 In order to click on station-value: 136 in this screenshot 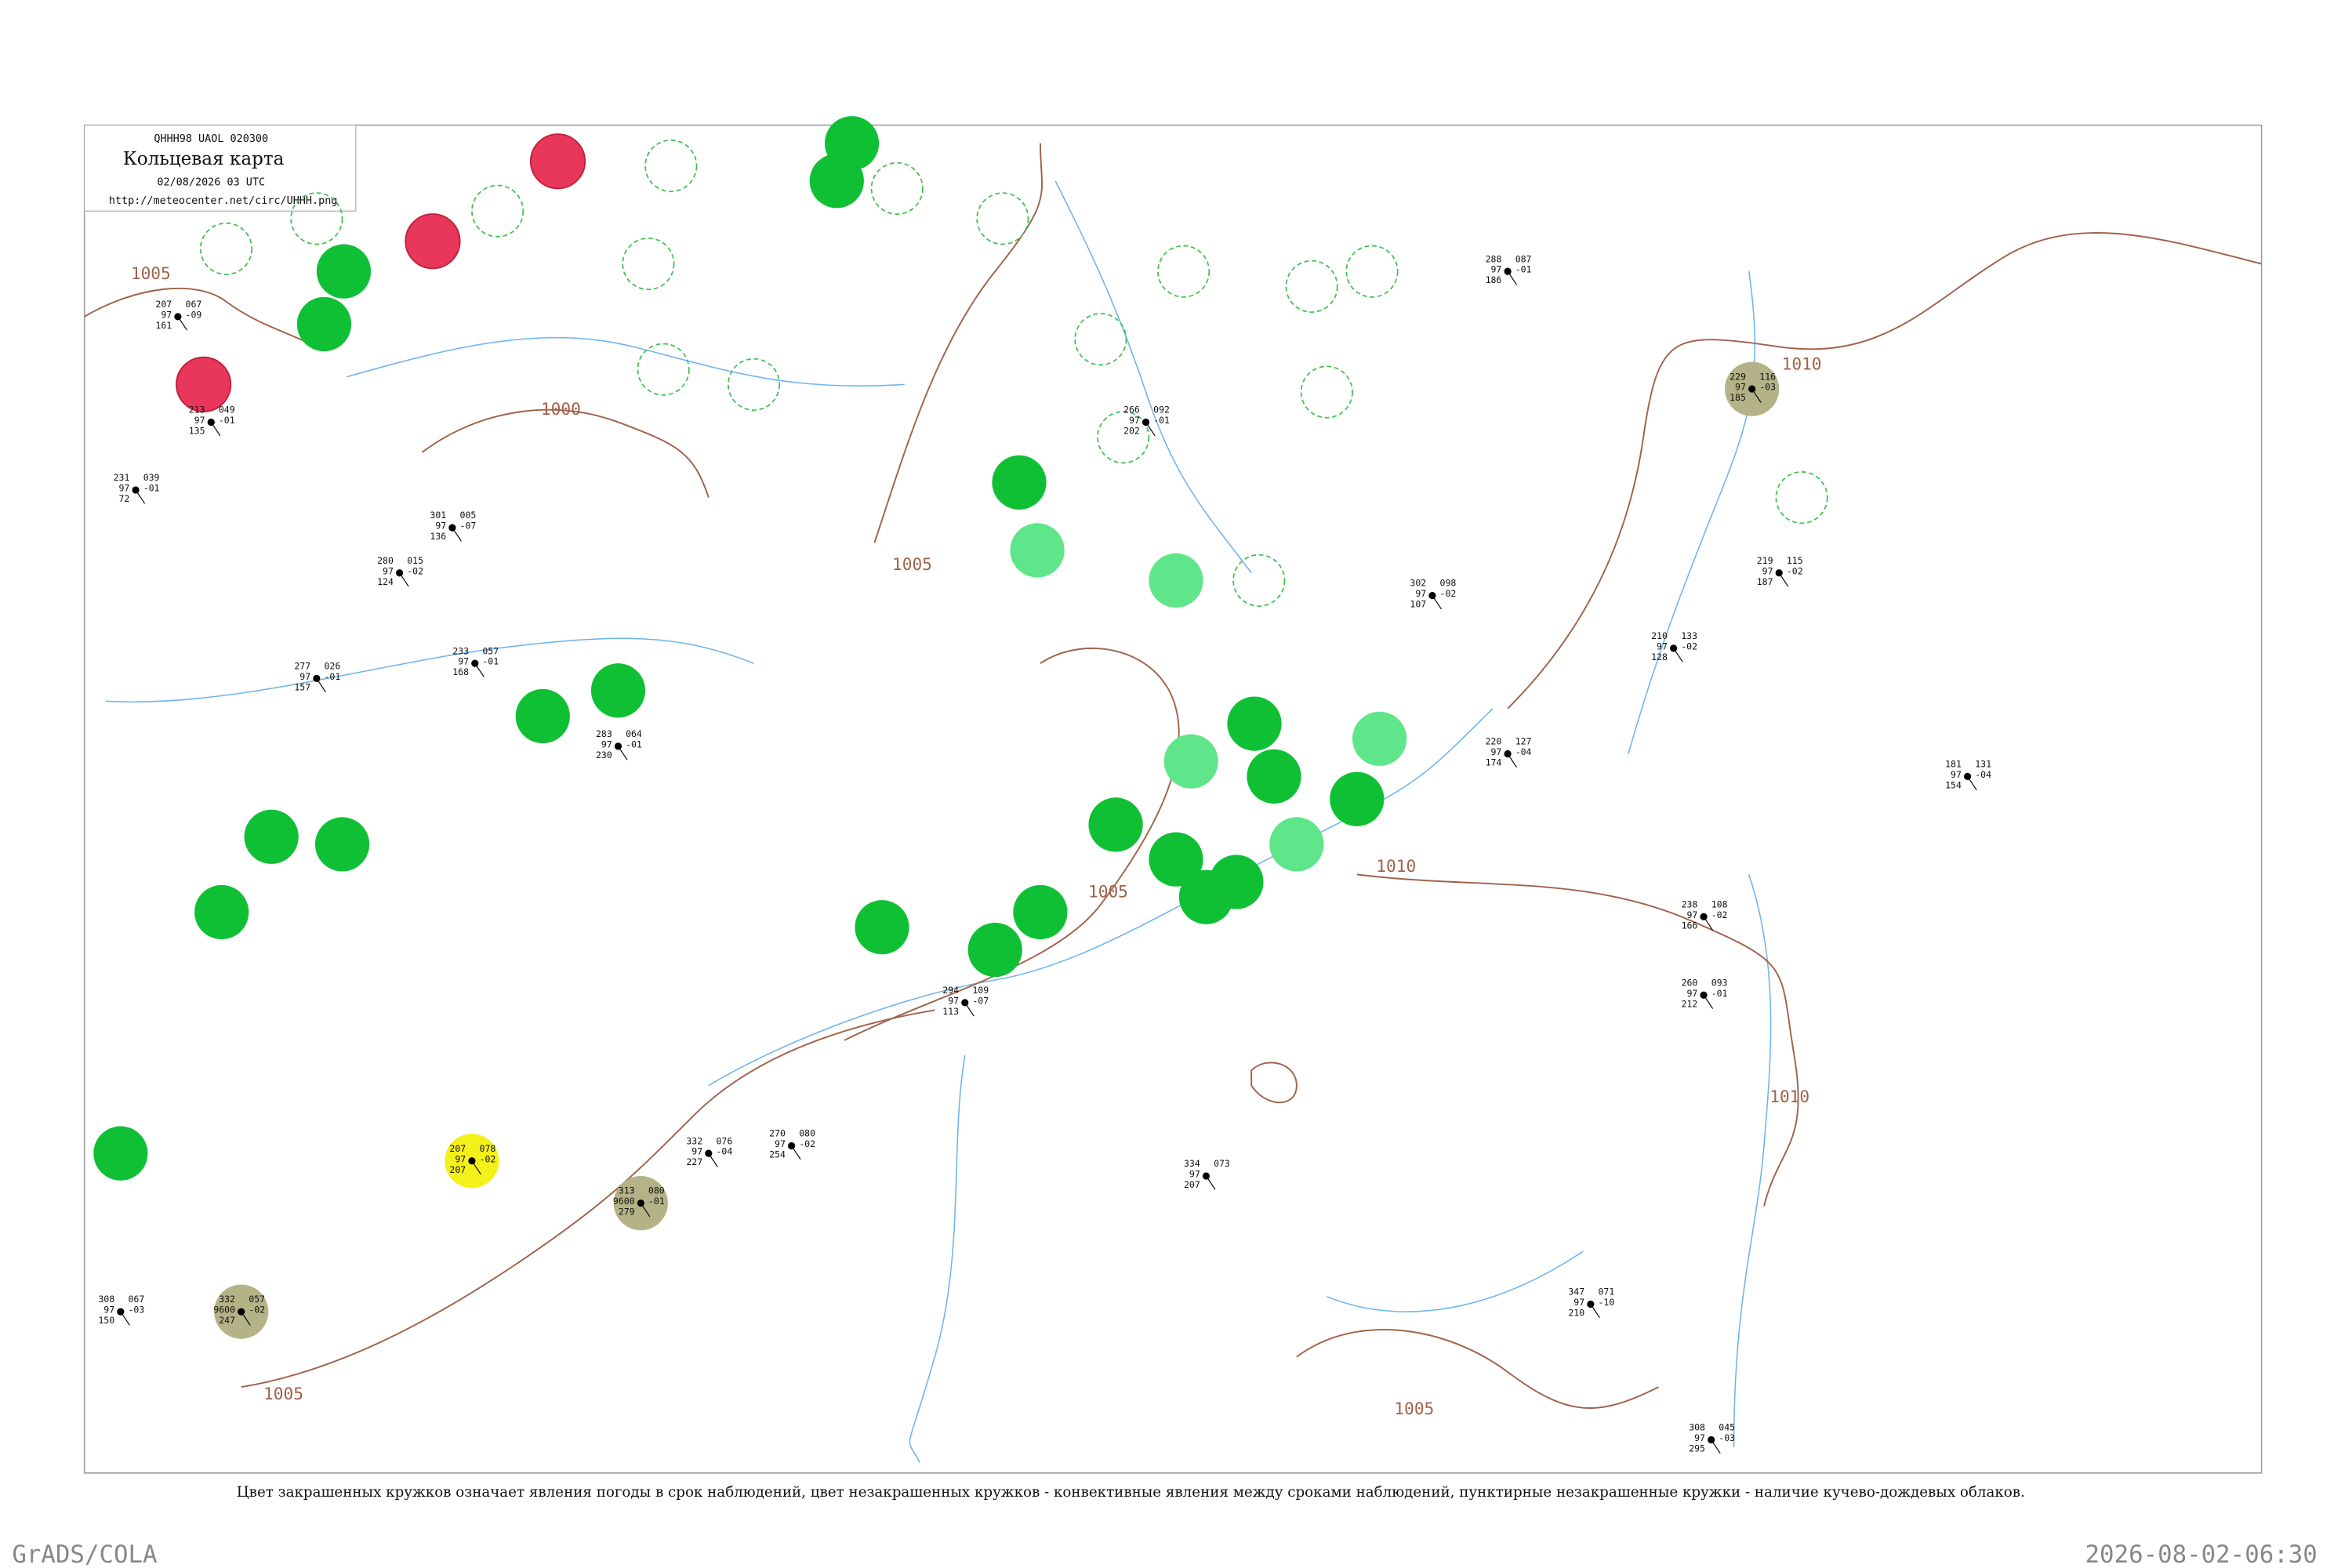, I will do `click(438, 536)`.